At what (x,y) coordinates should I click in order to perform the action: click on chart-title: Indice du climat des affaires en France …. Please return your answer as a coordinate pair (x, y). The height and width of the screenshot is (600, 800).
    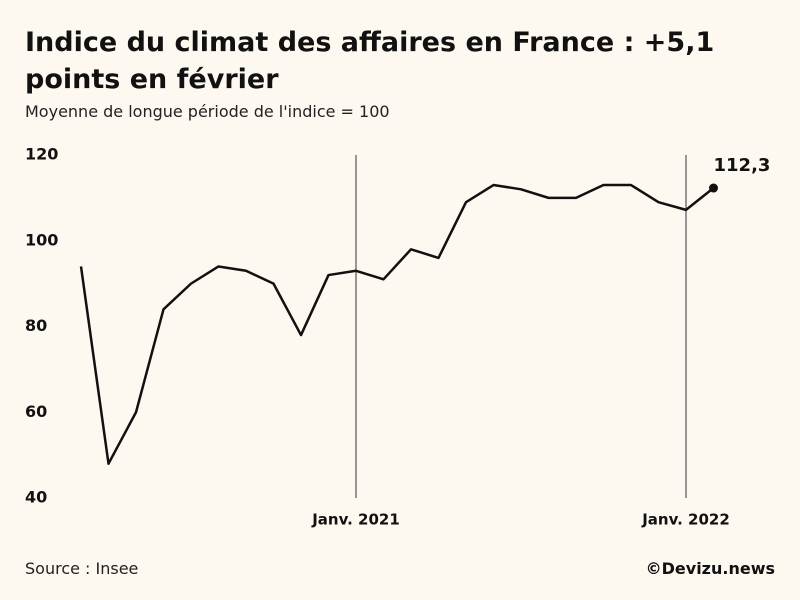
    Looking at the image, I should click on (370, 61).